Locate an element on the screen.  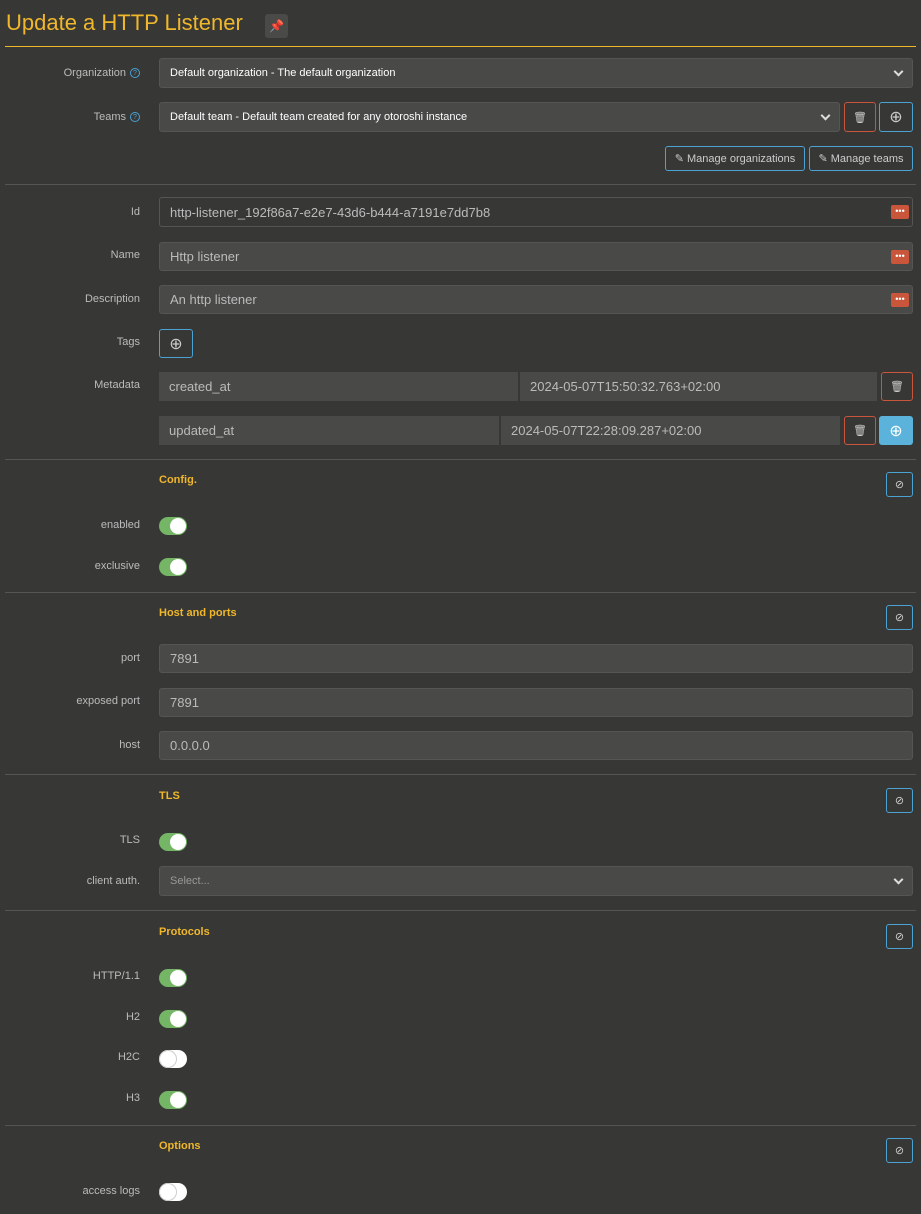
section-title-config: Config. is located at coordinates (178, 480).